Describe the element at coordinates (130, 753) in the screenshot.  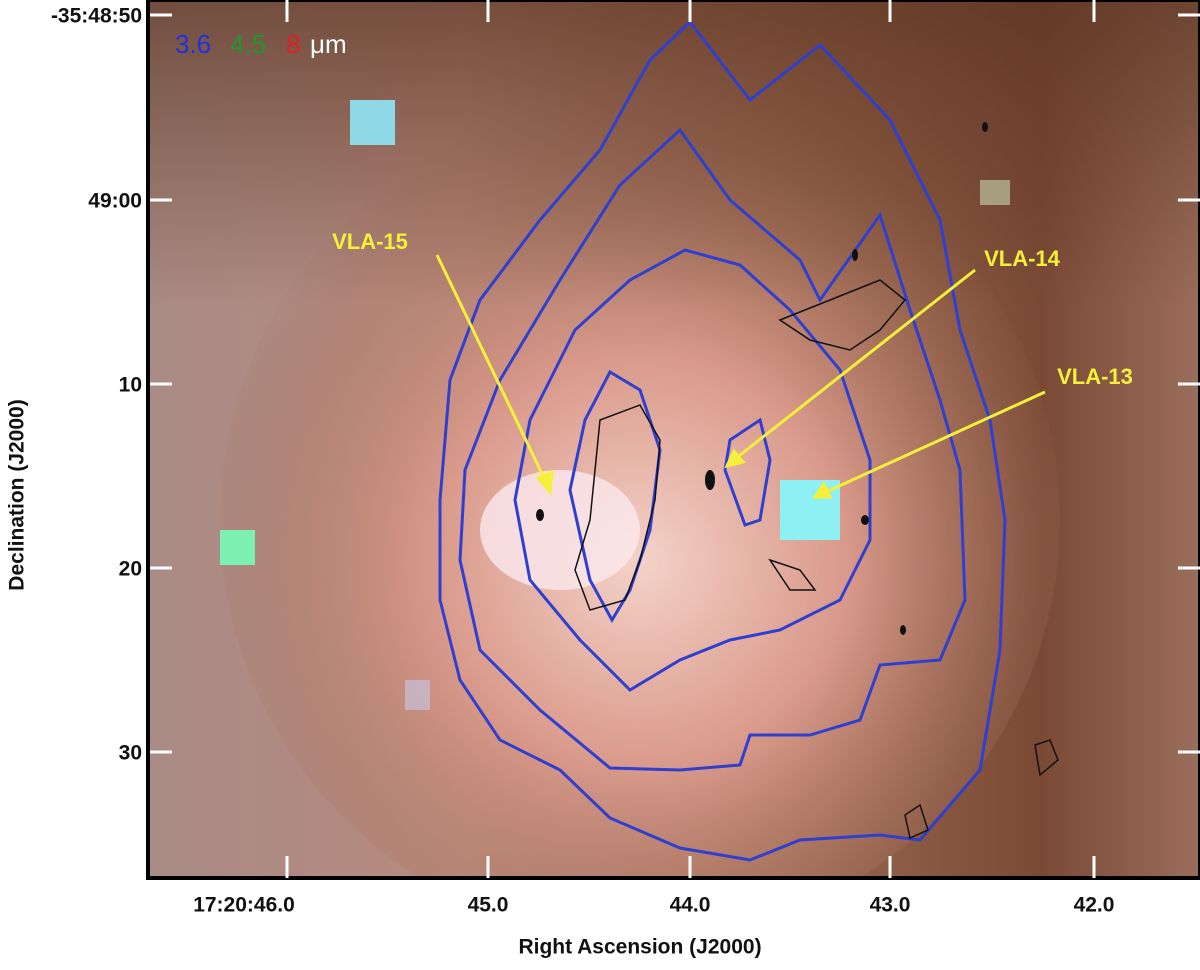
I see `y-tick-label: 30` at that location.